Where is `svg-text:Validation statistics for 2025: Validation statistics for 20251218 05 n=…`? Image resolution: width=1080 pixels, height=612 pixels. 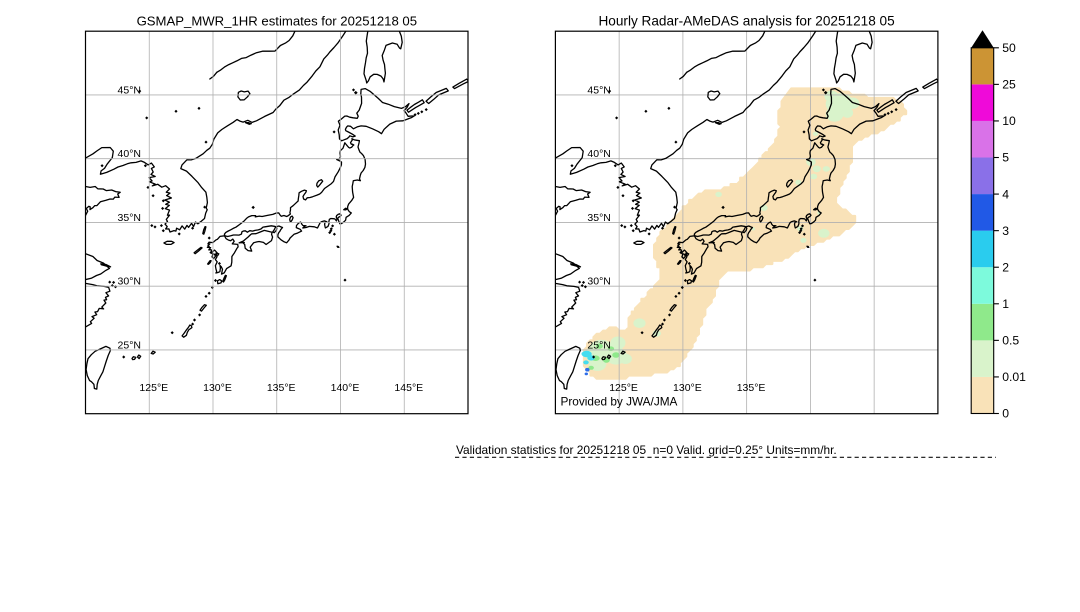 svg-text:Validation statistics for 2025: Validation statistics for 20251218 05 n=… is located at coordinates (646, 450).